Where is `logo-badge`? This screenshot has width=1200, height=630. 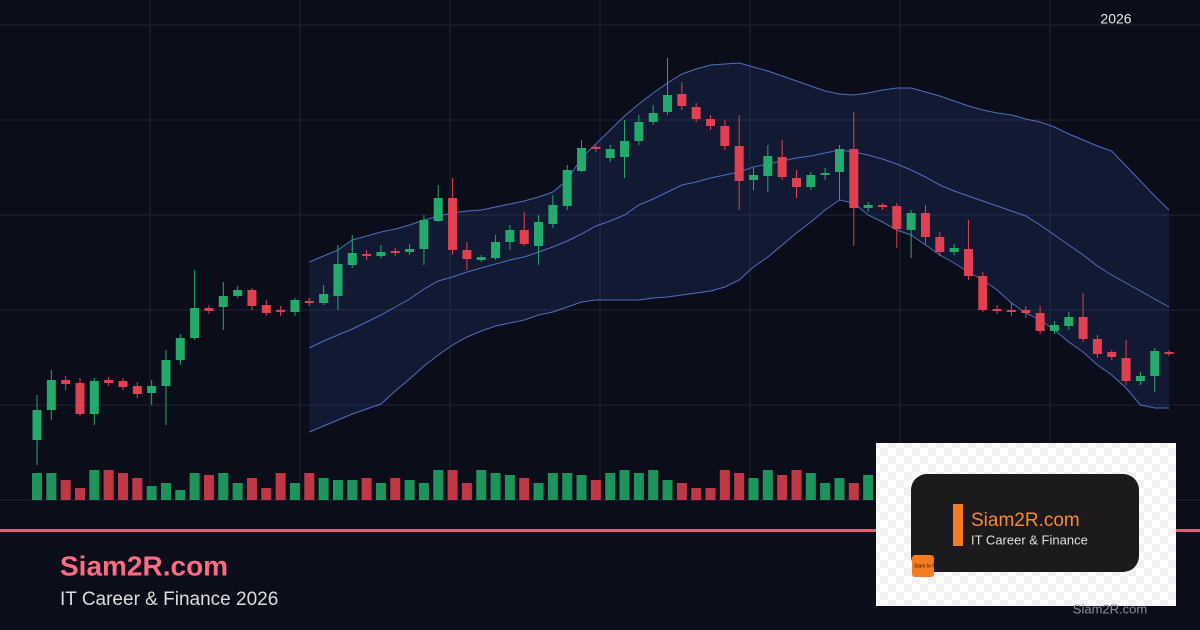
logo-badge is located at coordinates (923, 566).